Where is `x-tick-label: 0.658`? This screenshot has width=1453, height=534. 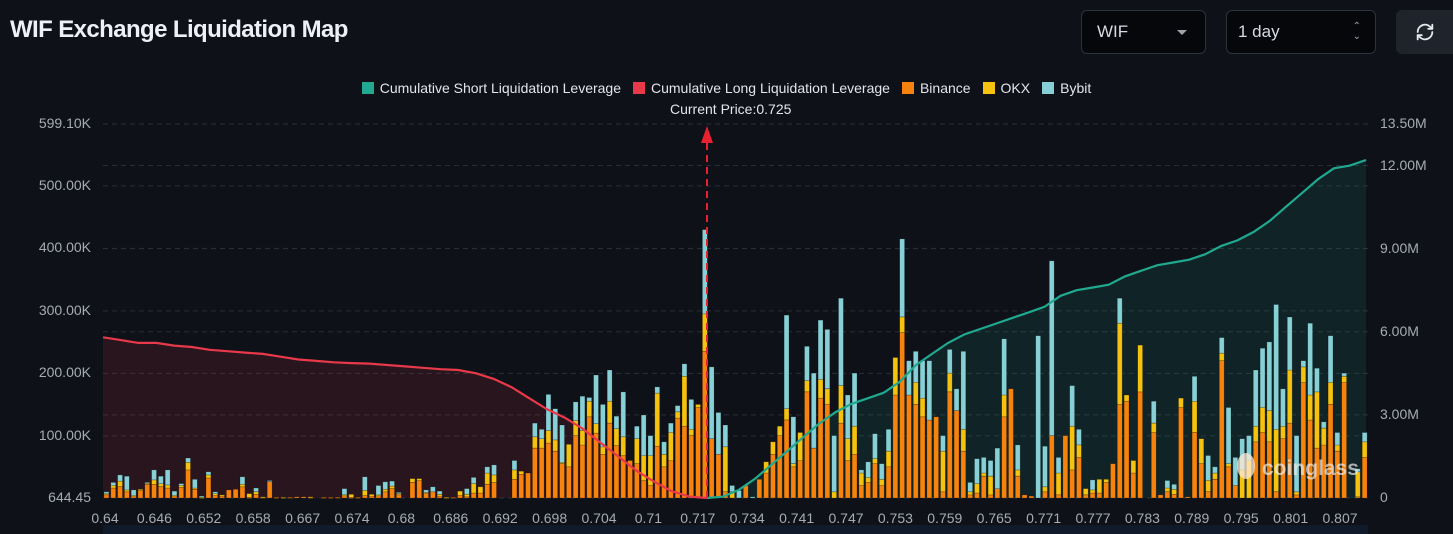
x-tick-label: 0.658 is located at coordinates (253, 518).